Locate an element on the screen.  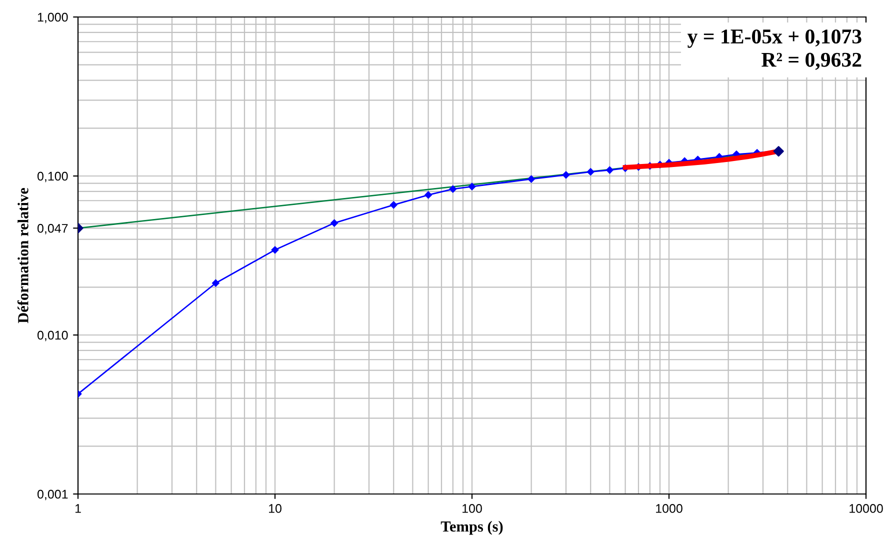
x-axis-title: Temps (s) is located at coordinates (471, 527).